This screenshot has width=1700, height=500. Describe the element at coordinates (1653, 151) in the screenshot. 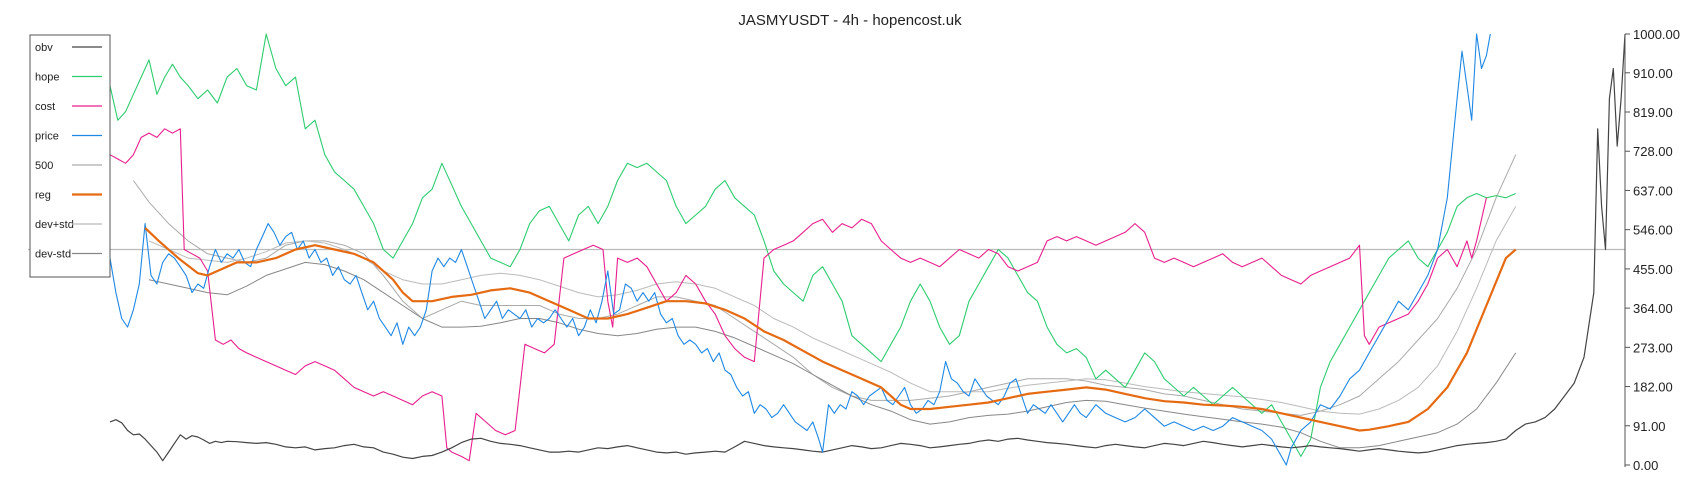

I see `y-tick-label: 728.00` at that location.